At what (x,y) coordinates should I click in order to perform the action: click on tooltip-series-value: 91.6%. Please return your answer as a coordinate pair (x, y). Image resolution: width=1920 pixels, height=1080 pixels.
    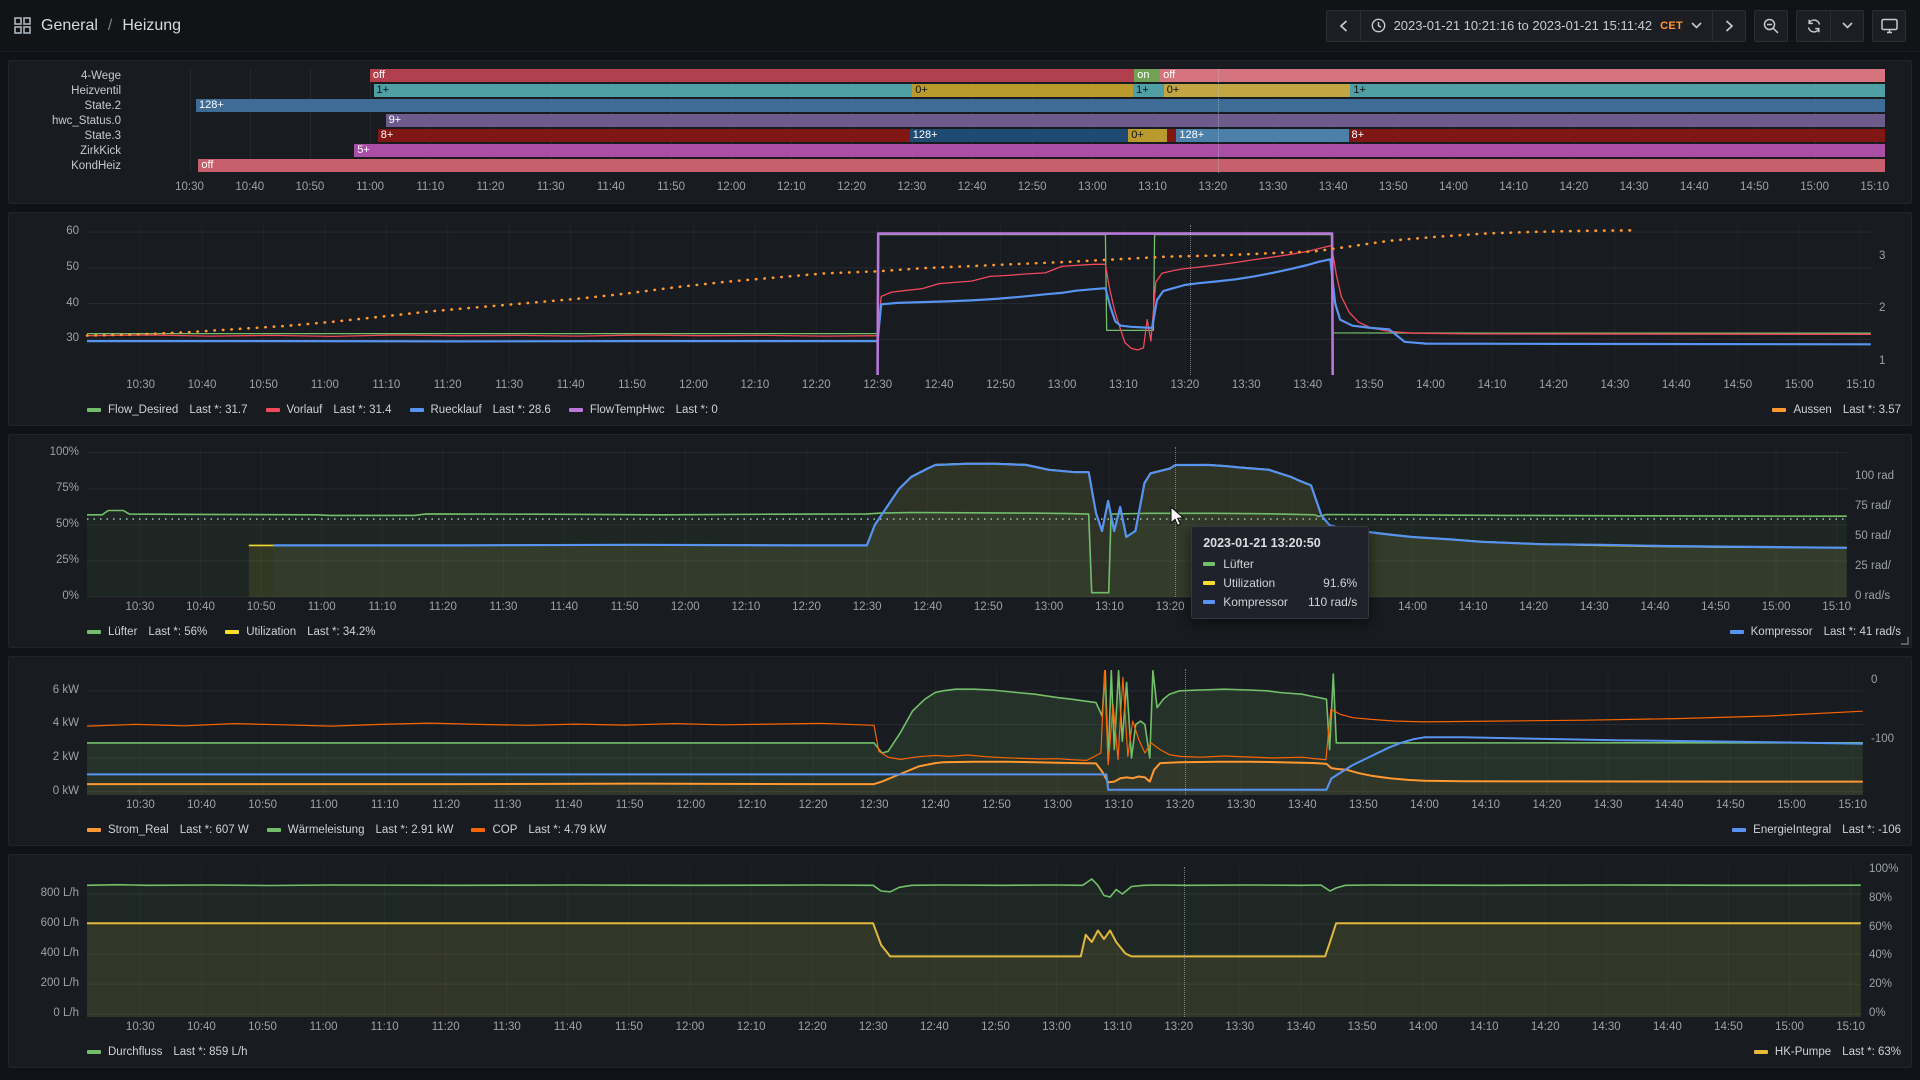
    Looking at the image, I should click on (1340, 583).